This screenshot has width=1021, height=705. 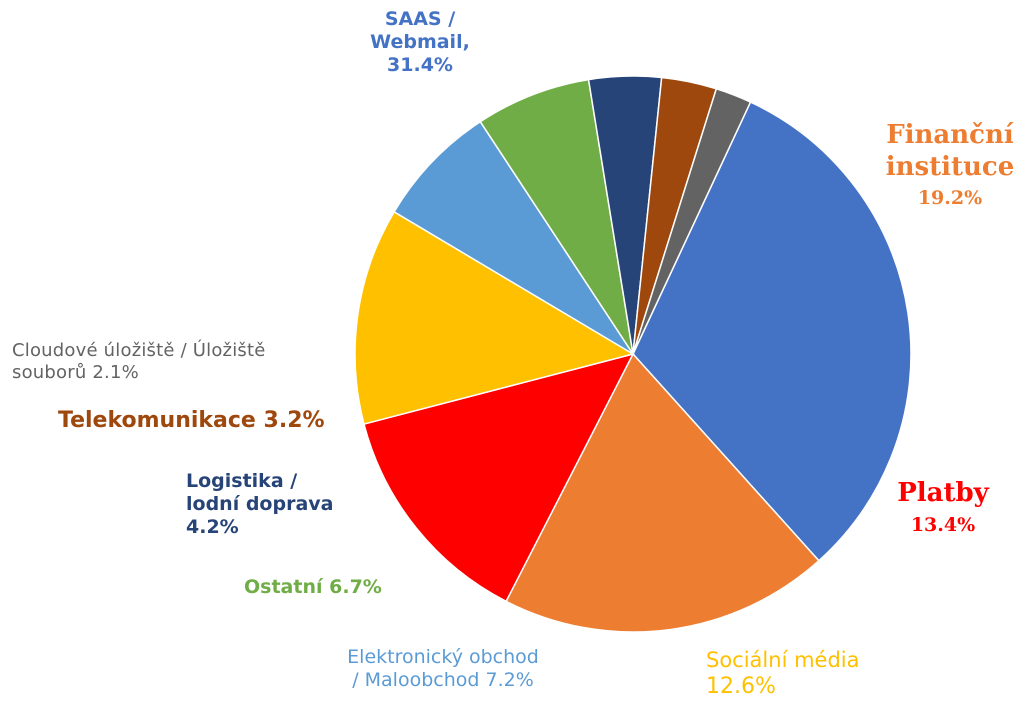 I want to click on label-finance-line1: Finanční, so click(x=950, y=135).